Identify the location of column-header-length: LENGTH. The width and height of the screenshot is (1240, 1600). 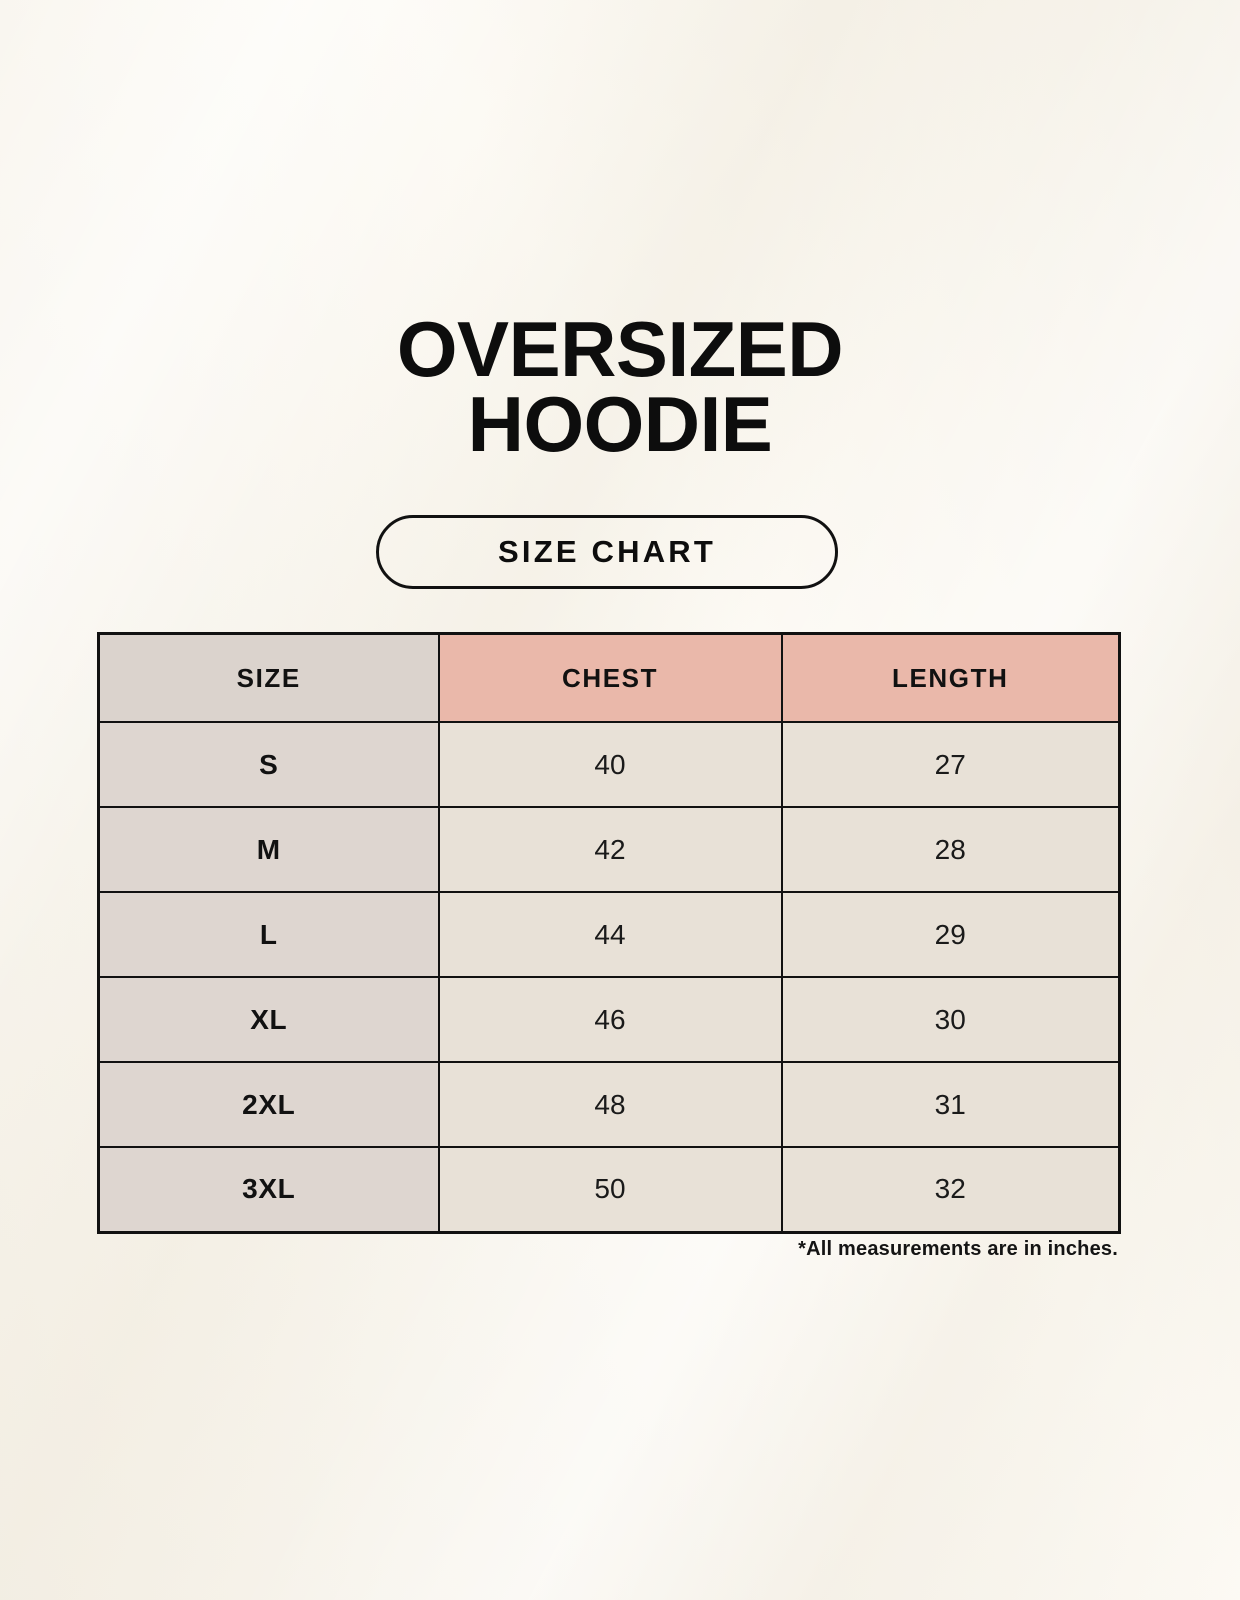
(950, 677).